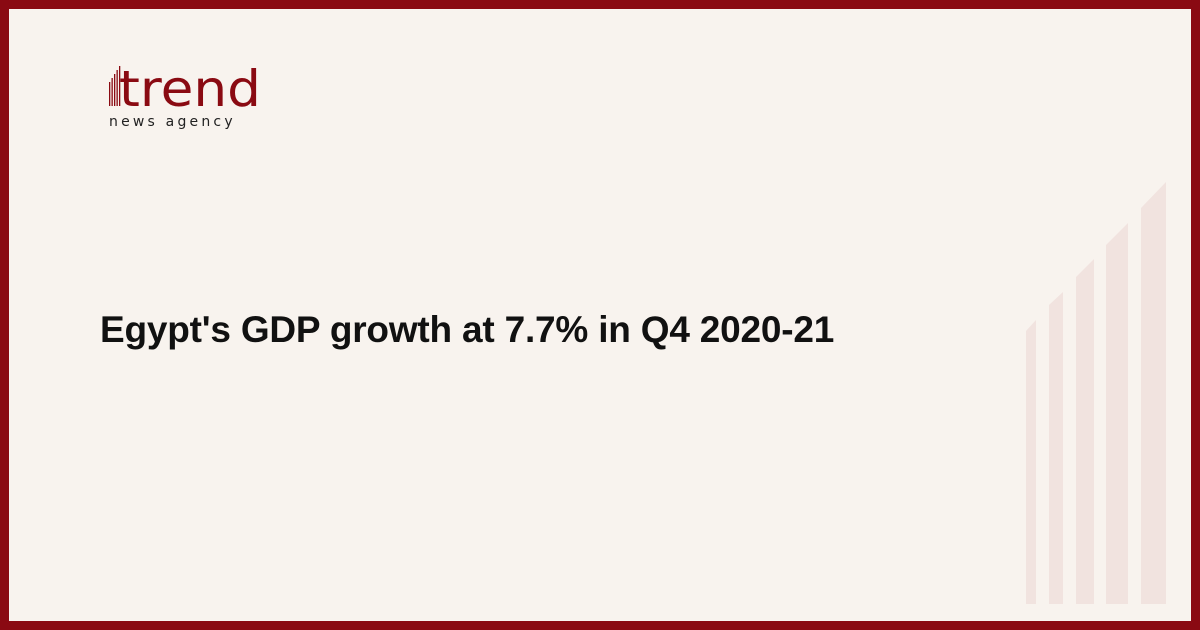 The image size is (1200, 630). What do you see at coordinates (1096, 393) in the screenshot?
I see `decorative-bars` at bounding box center [1096, 393].